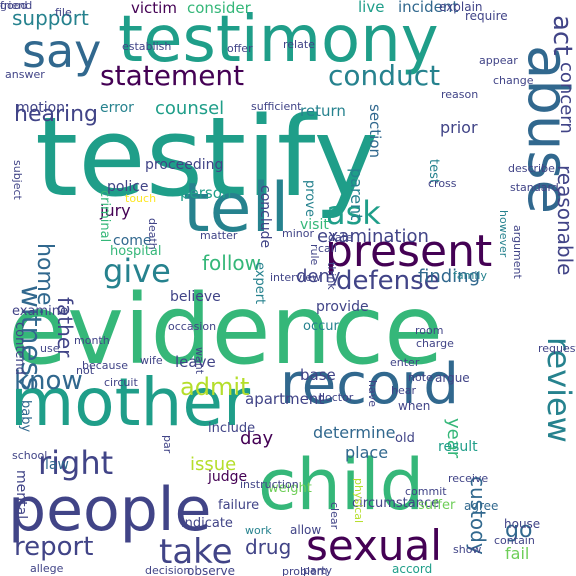 Image resolution: width=576 pixels, height=576 pixels. What do you see at coordinates (196, 552) in the screenshot?
I see `cloud-word: take` at bounding box center [196, 552].